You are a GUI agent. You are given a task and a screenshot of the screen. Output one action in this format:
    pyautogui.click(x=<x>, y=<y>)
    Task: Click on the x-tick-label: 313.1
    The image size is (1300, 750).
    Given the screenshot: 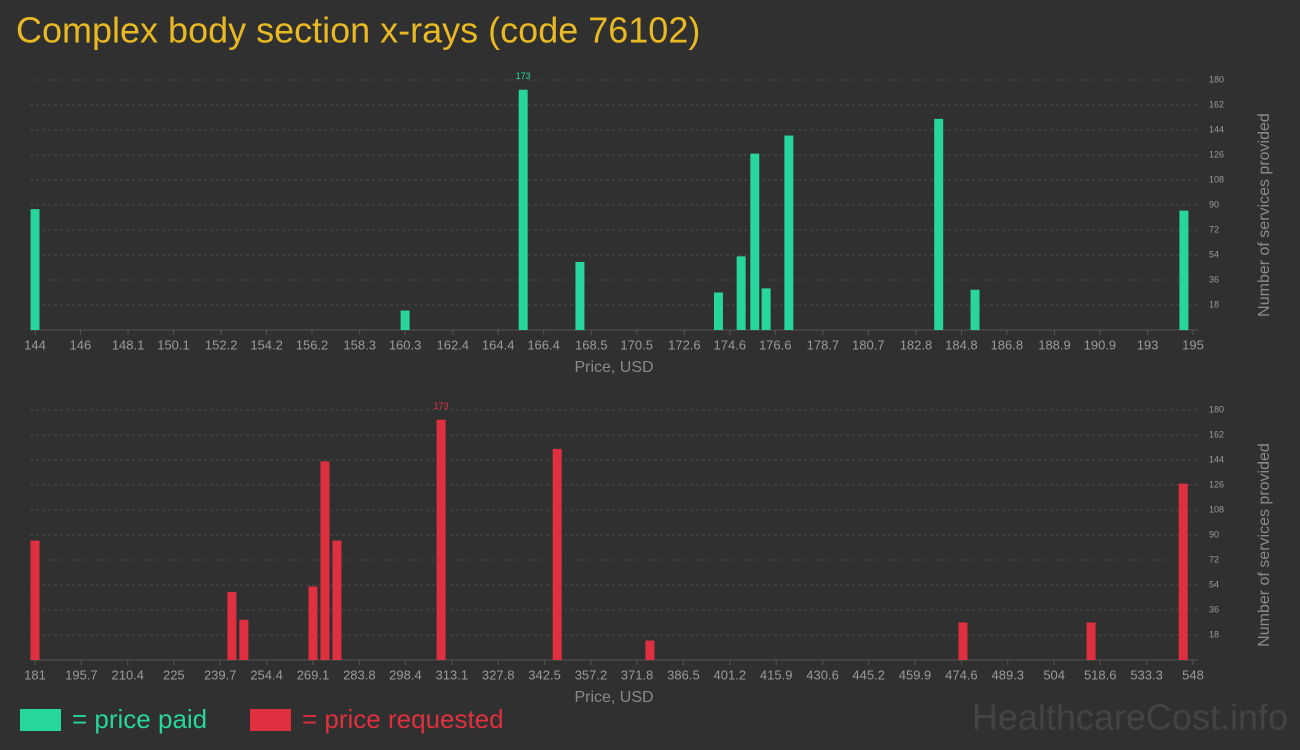 What is the action you would take?
    pyautogui.click(x=452, y=674)
    